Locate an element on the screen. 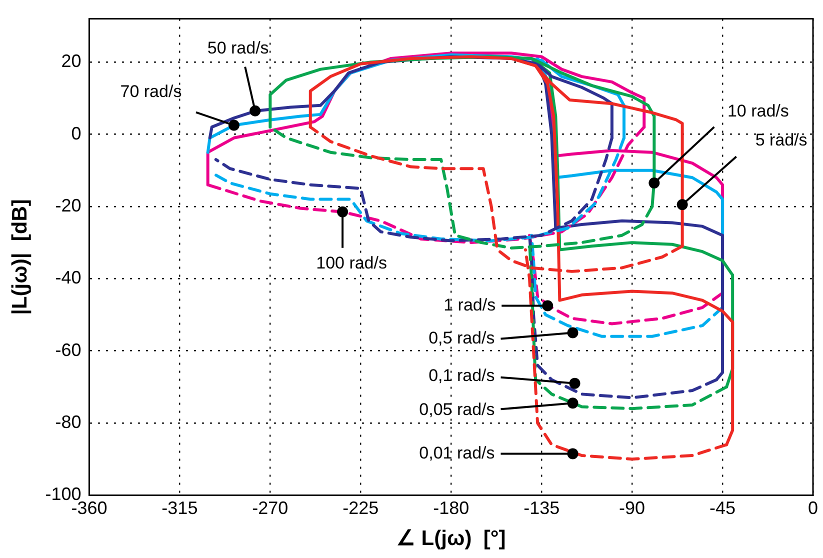  annotation: 10 rad/s is located at coordinates (758, 111).